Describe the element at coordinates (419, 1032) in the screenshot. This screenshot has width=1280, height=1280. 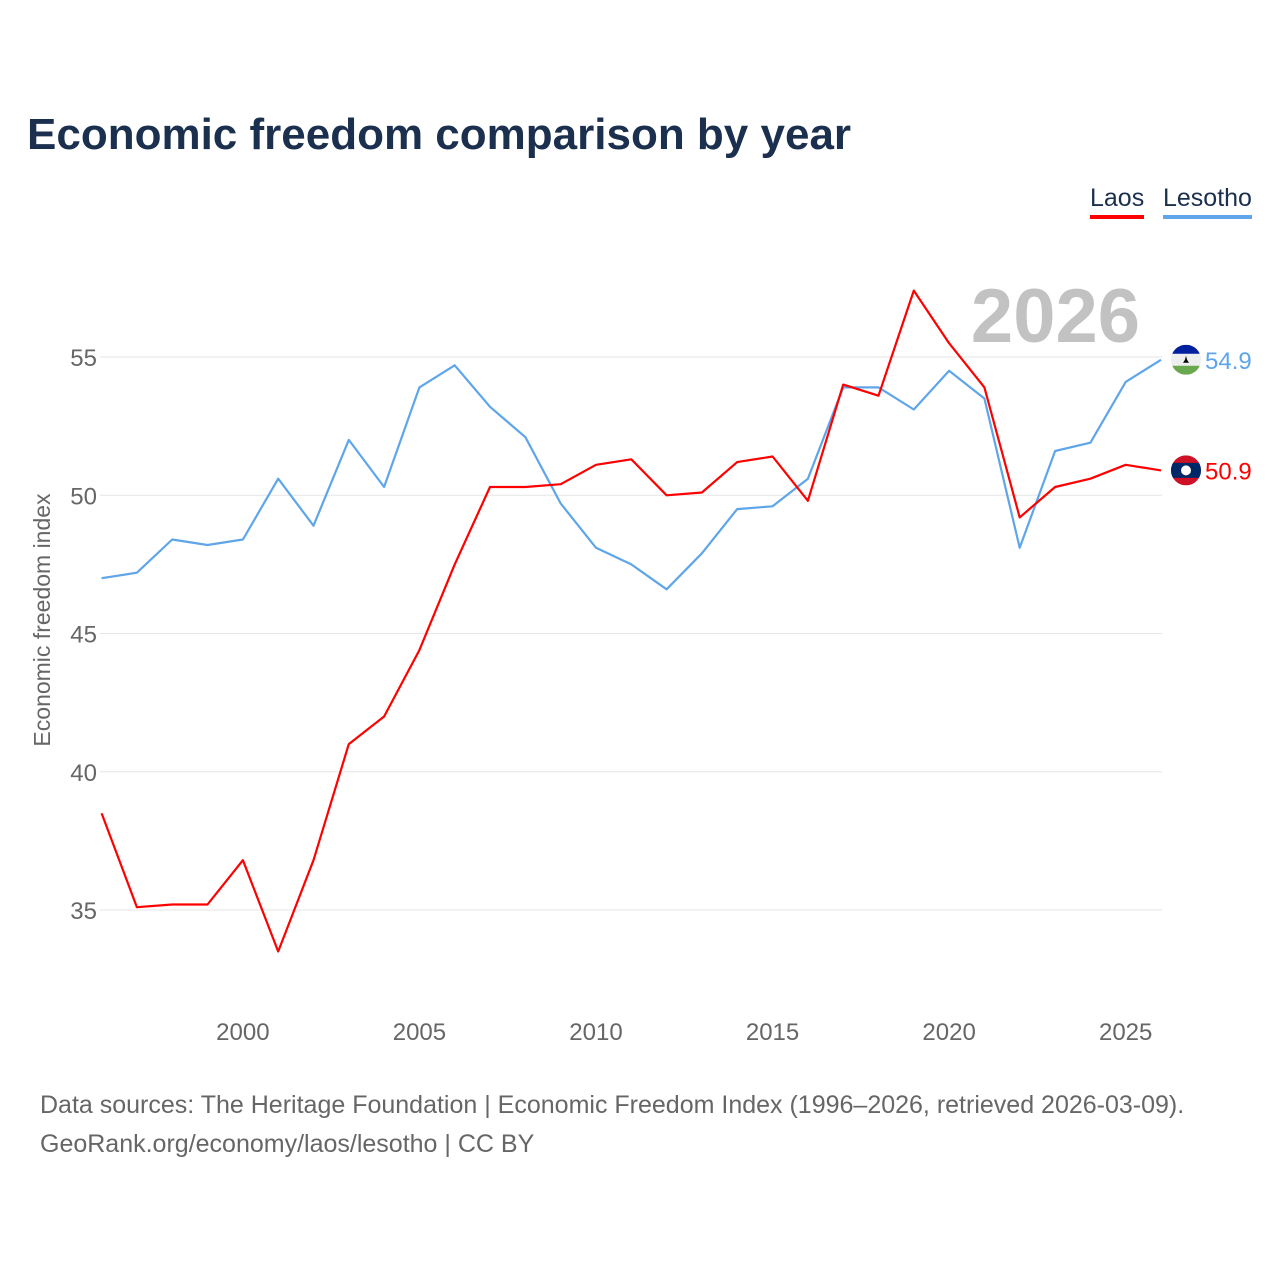
I see `x-tick-label: 2005` at that location.